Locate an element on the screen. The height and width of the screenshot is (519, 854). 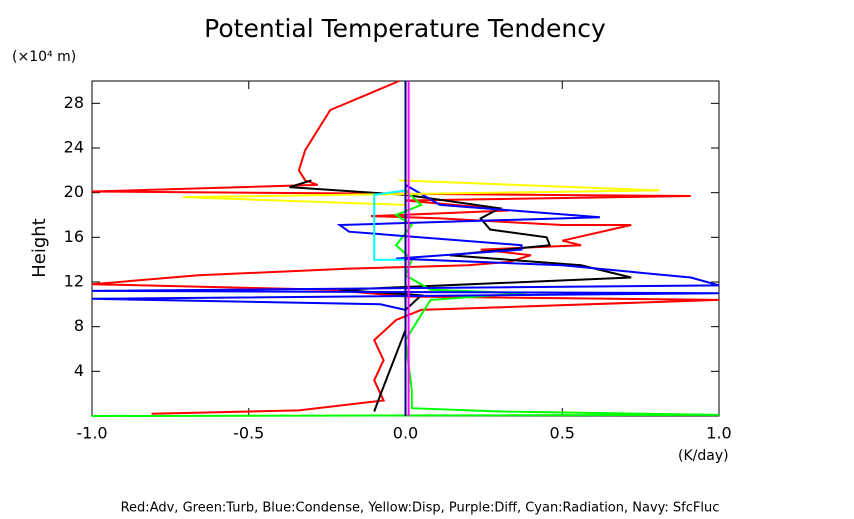
y-tick-label: 8 is located at coordinates (79, 325).